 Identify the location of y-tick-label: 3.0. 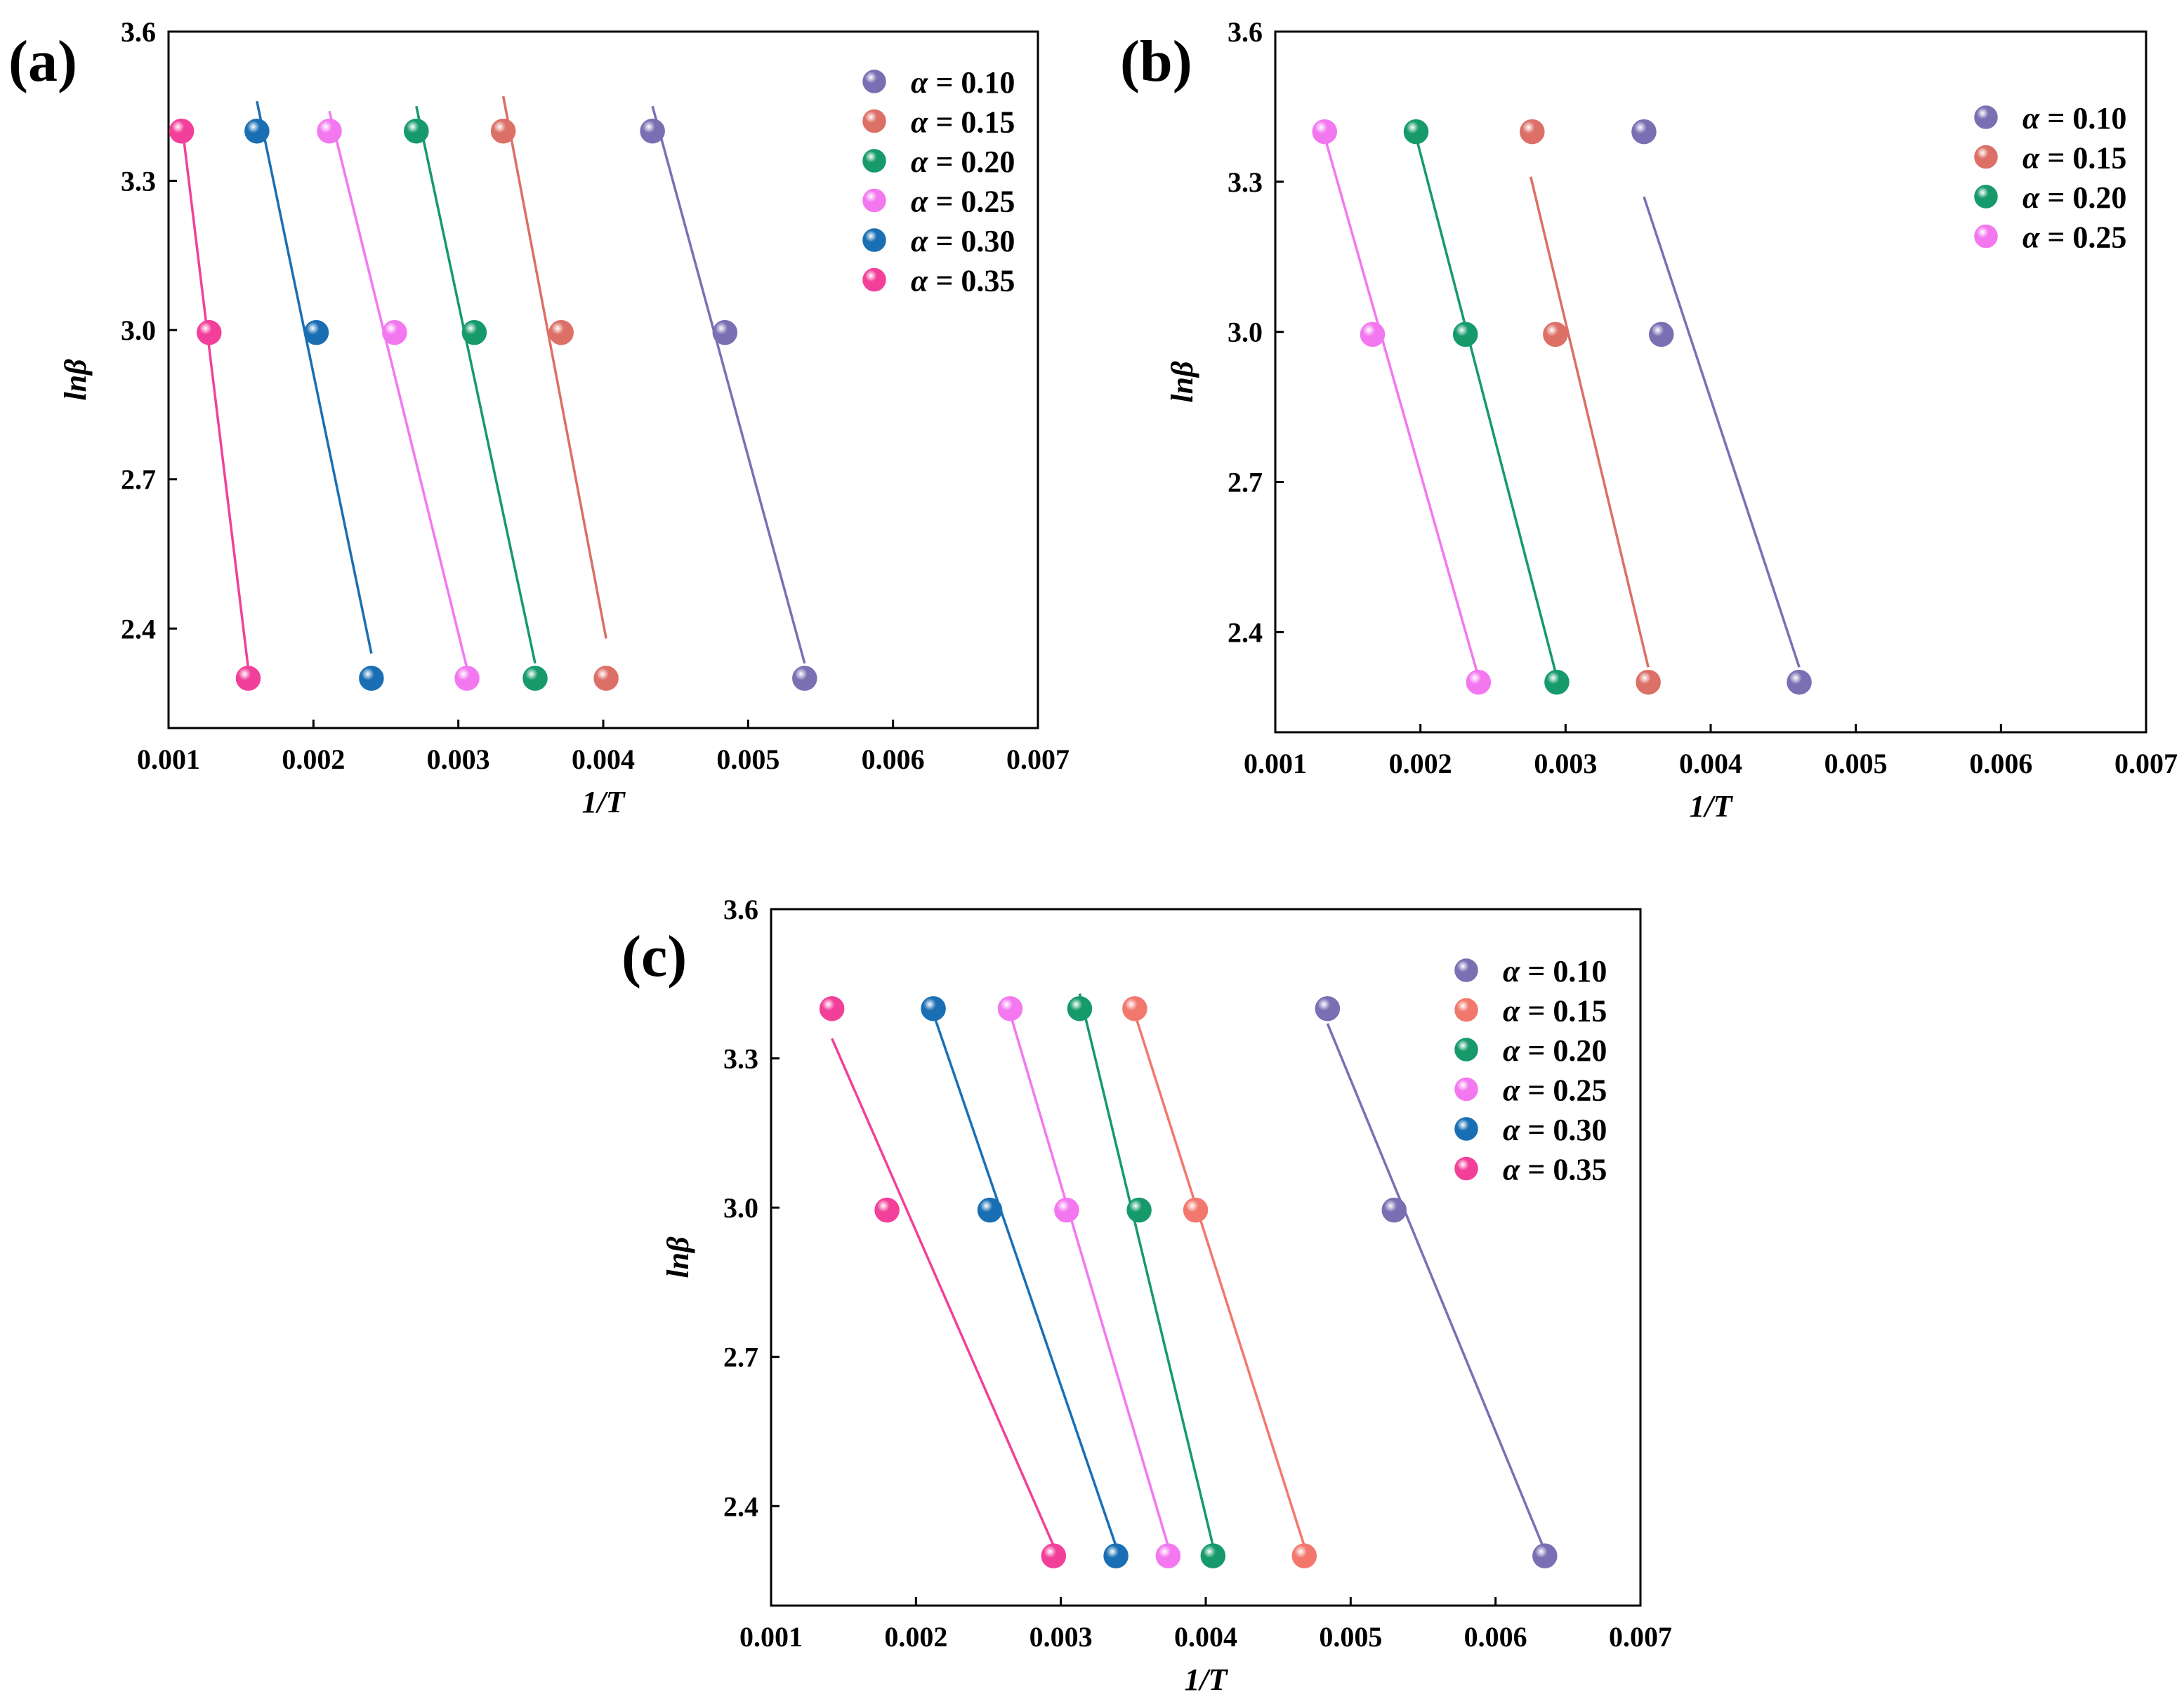
(740, 1208).